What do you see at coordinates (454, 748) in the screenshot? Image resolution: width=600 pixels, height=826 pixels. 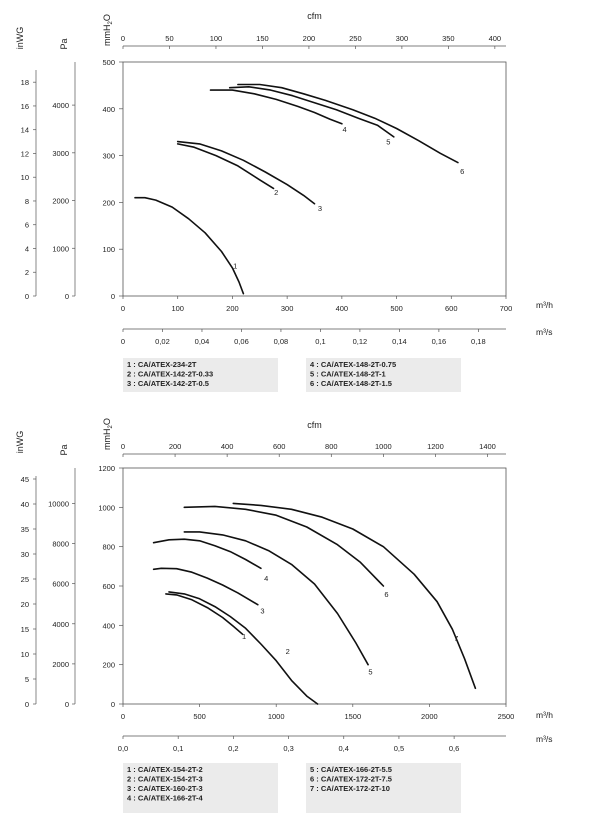 I see `m3s-tick-label: 0,6` at bounding box center [454, 748].